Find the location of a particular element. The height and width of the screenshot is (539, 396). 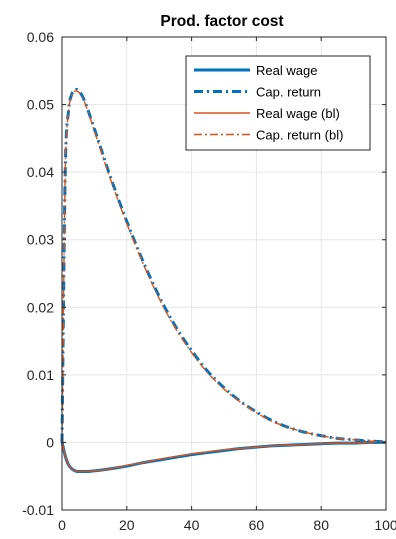

y-tick-label: 0 is located at coordinates (50, 442).